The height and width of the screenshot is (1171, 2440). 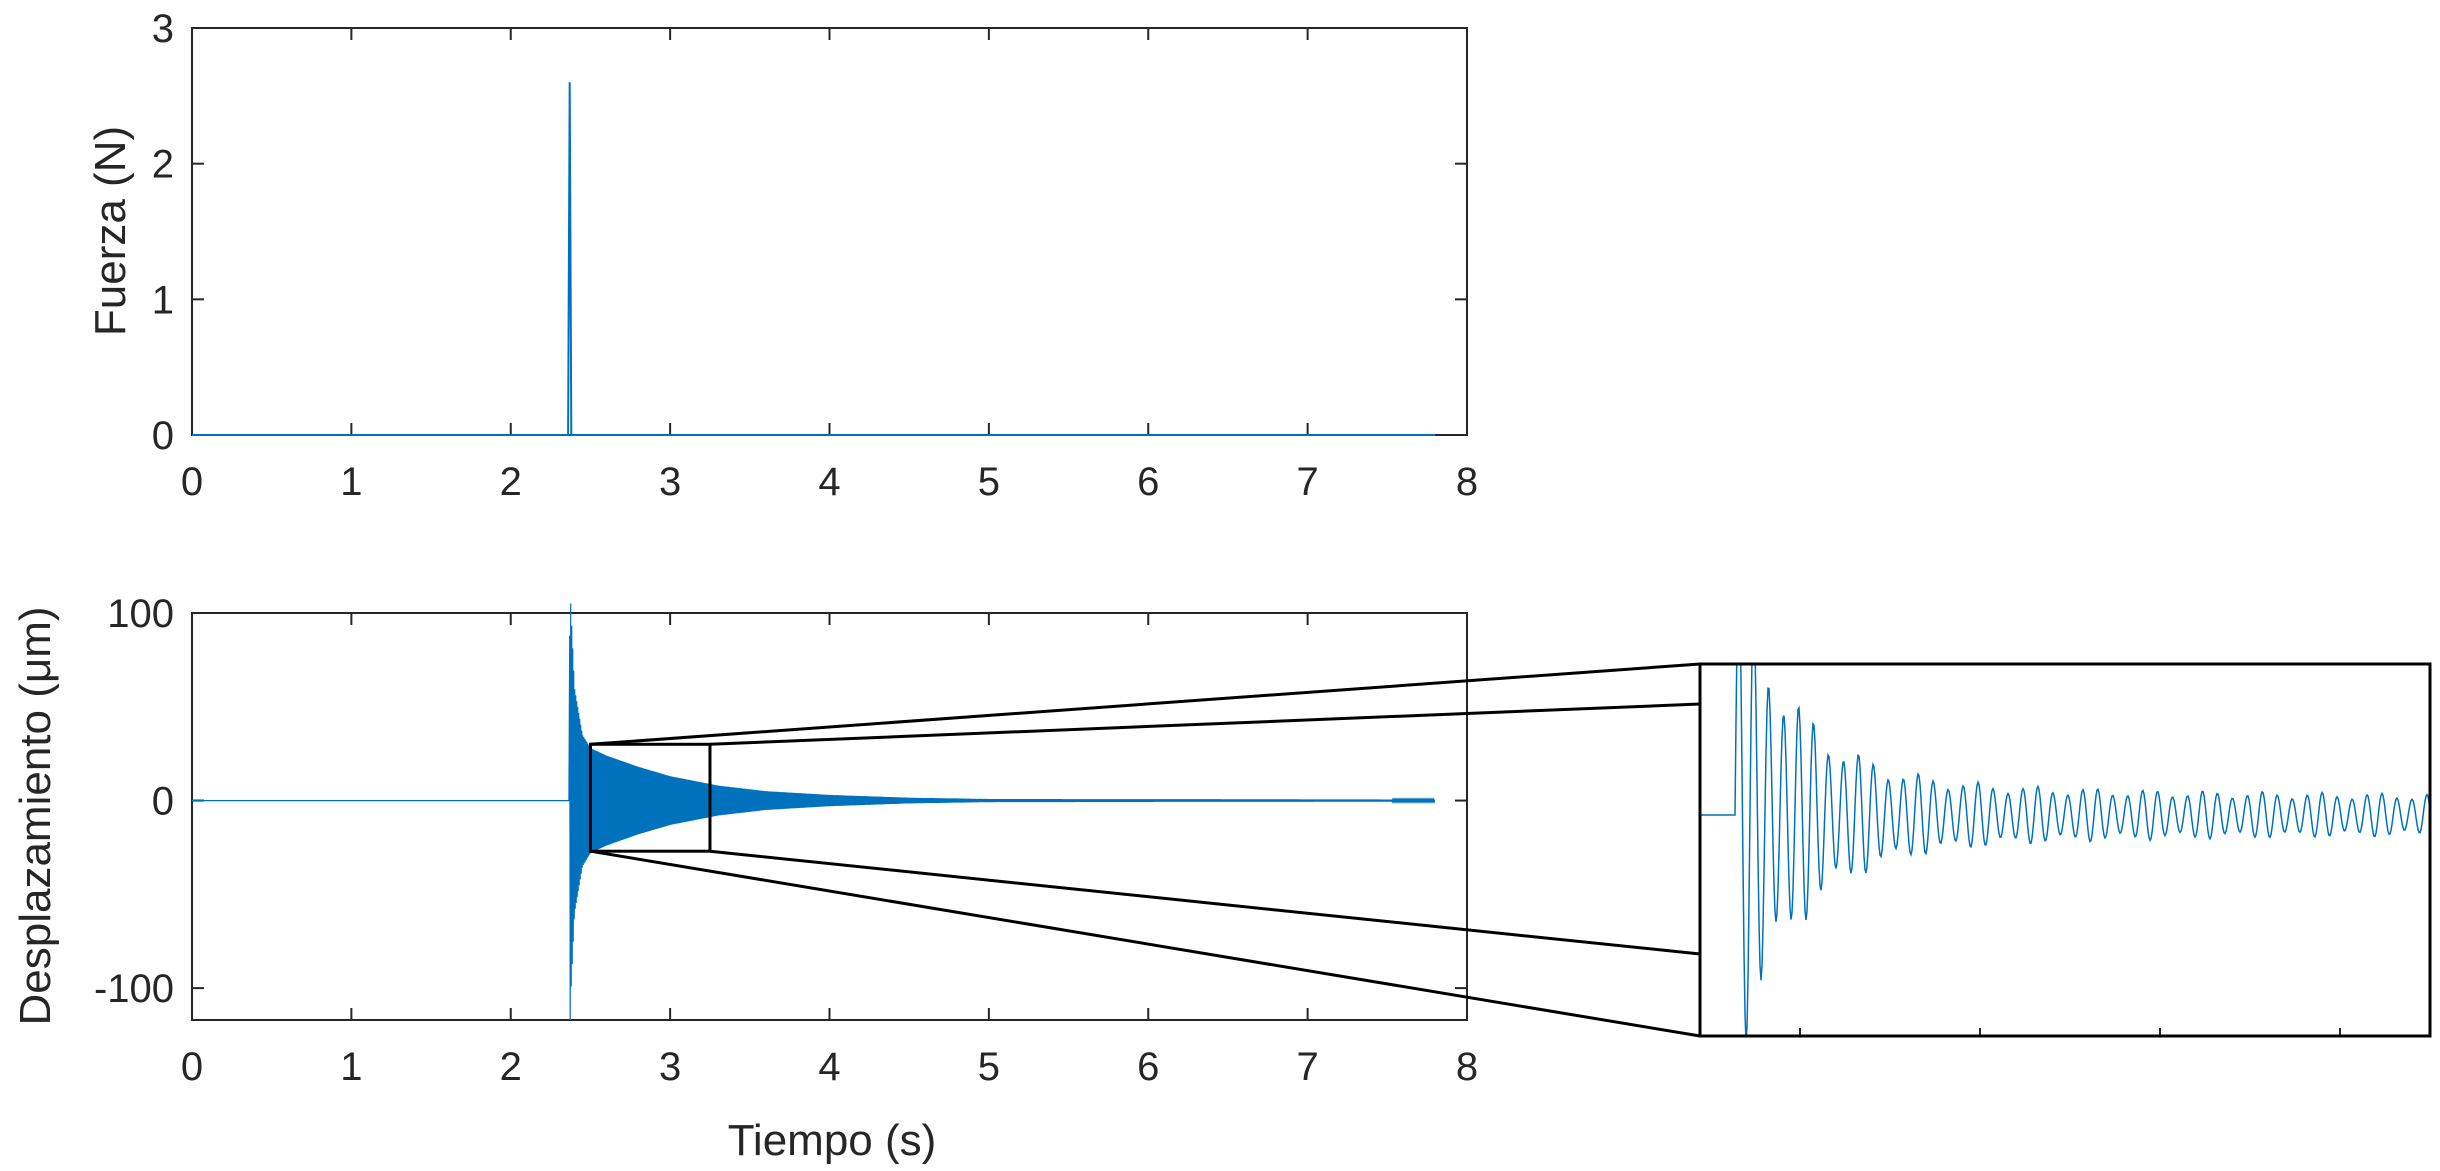 I want to click on force-x-tick-label: 7, so click(x=1308, y=482).